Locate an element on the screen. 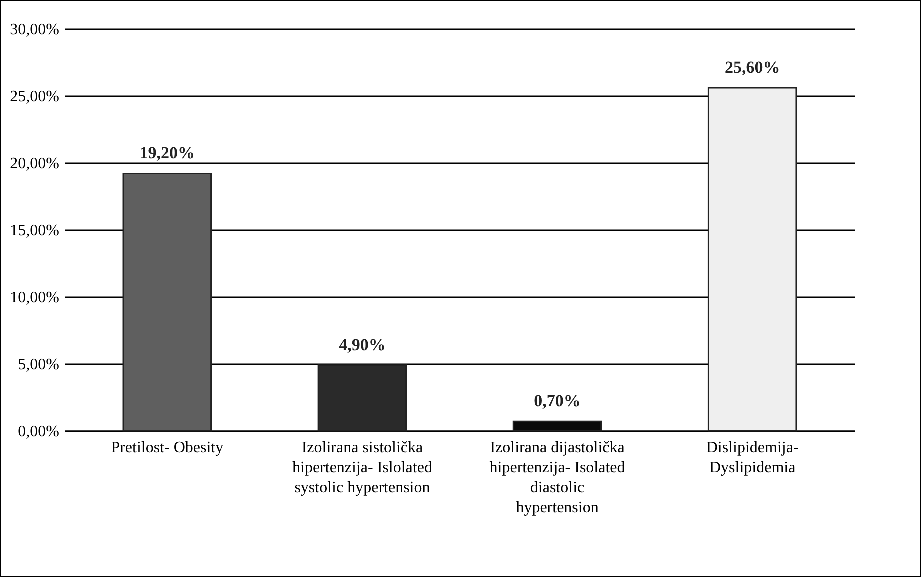  x-tick-label: Pretilost- Obesity is located at coordinates (167, 448).